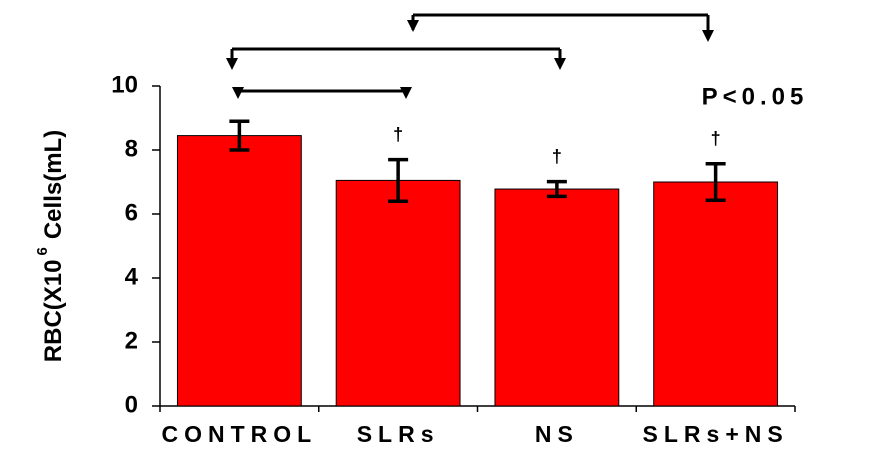  I want to click on y-axis-label: RBC(X10 6 Cells(mL), so click(50, 246).